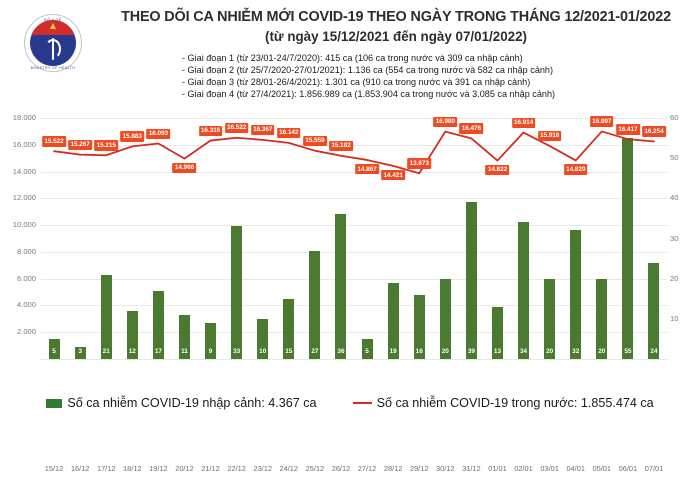 The height and width of the screenshot is (478, 700). I want to click on ministry-of-health-logo: BỘ Y TẾ MINISTRY OF HEALTH, so click(53, 49).